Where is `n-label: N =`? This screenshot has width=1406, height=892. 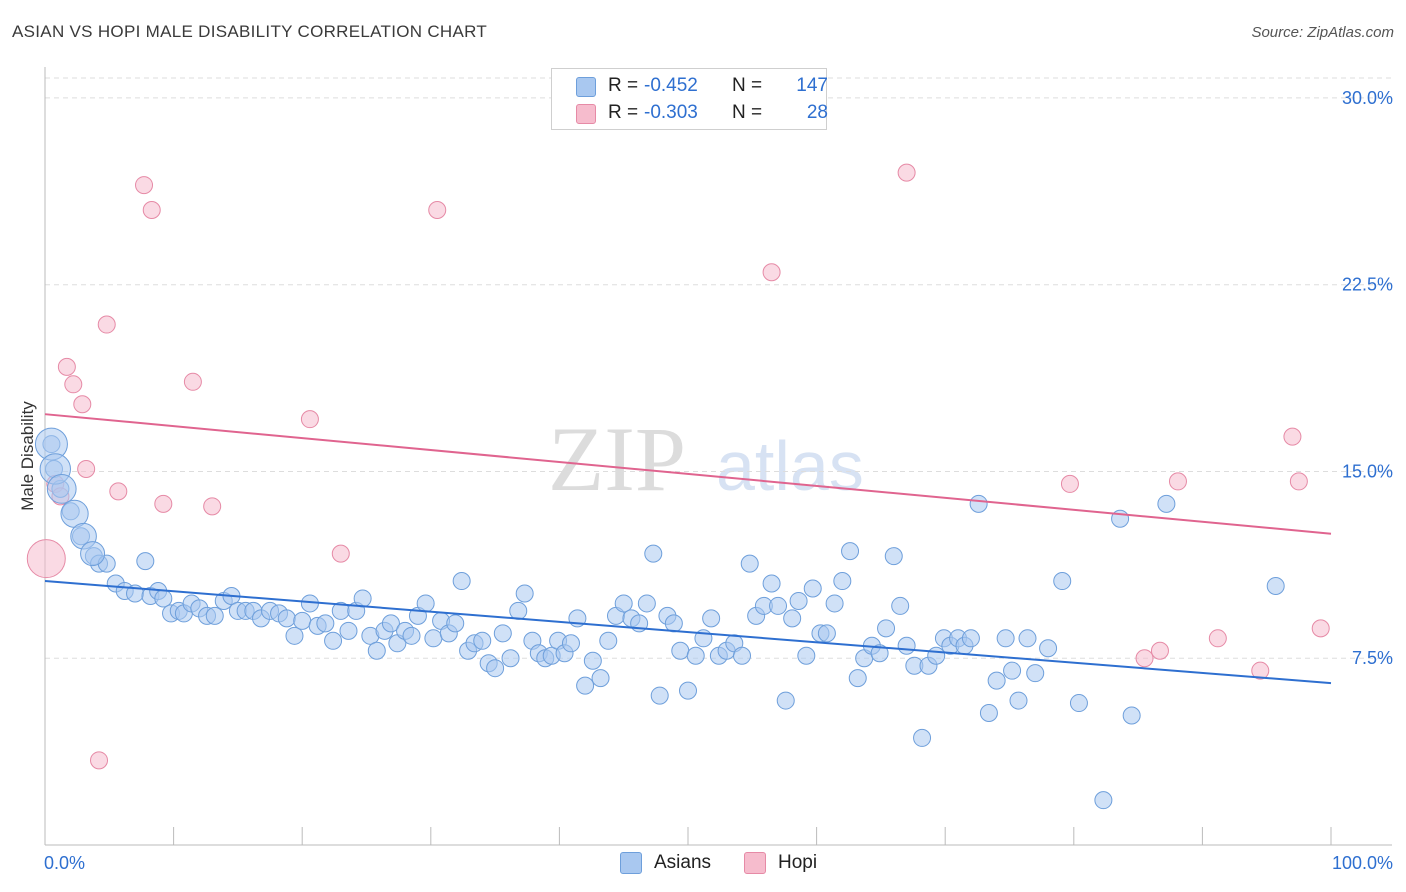 n-label: N = is located at coordinates (747, 85).